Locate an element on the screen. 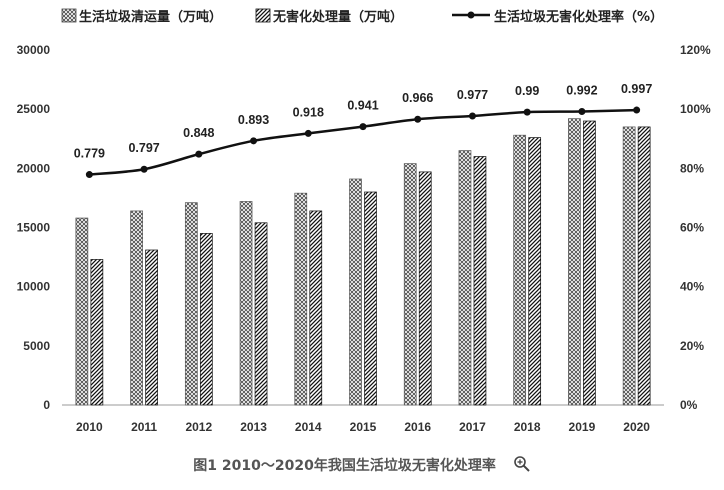 Image resolution: width=724 pixels, height=490 pixels. rate-data-label: 0.893 is located at coordinates (253, 120).